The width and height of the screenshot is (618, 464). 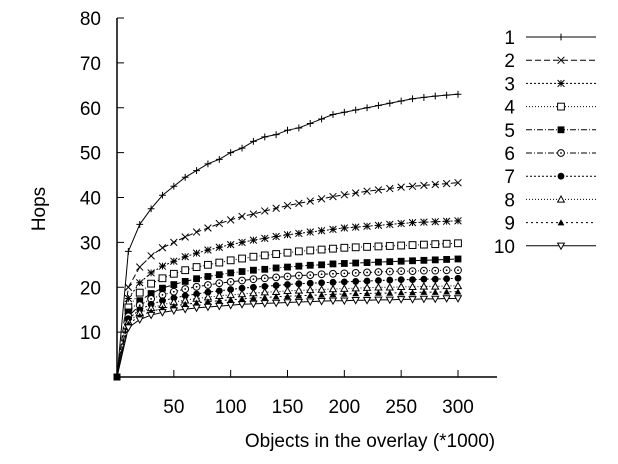 I want to click on legend-label: 5, so click(x=509, y=131).